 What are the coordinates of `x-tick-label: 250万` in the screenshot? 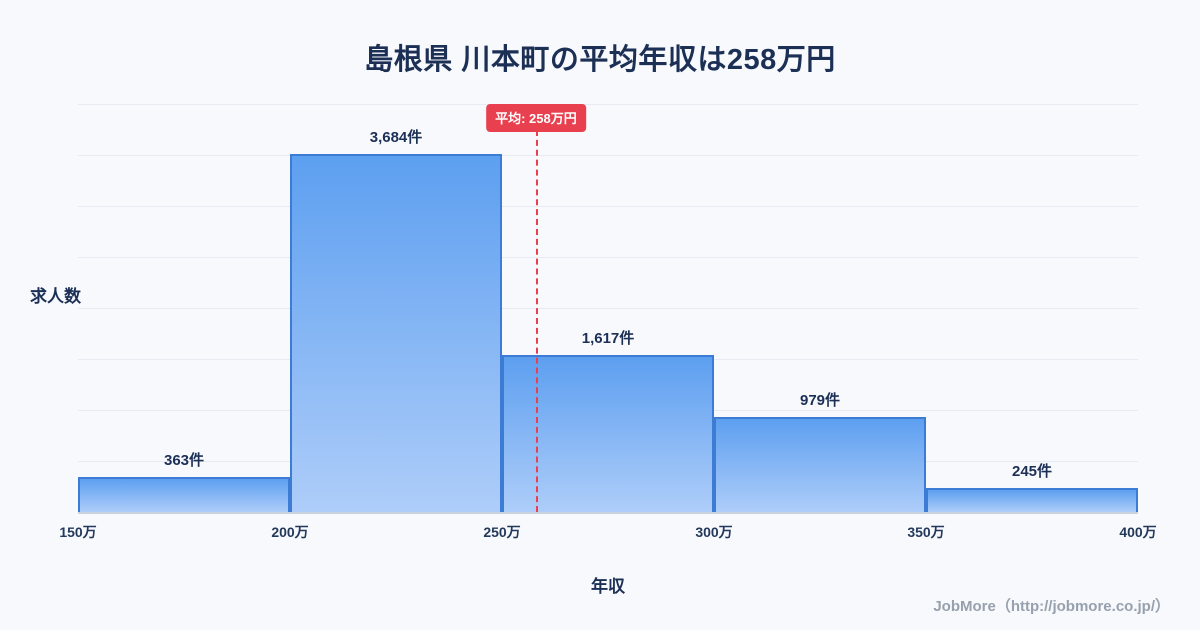 It's located at (502, 532).